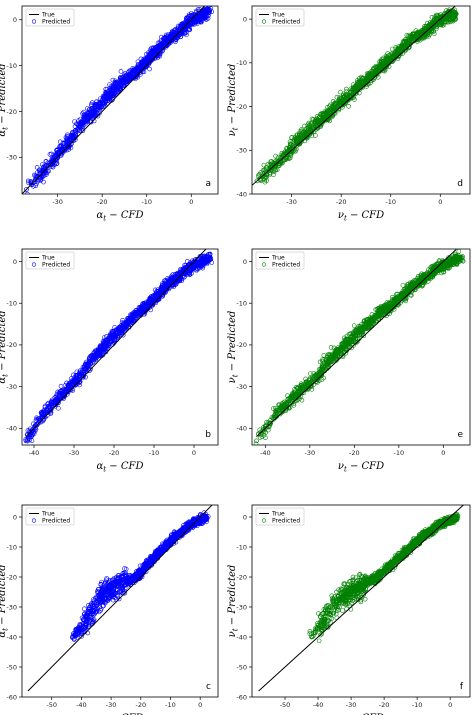  I want to click on x-tick-label: -30, so click(310, 453).